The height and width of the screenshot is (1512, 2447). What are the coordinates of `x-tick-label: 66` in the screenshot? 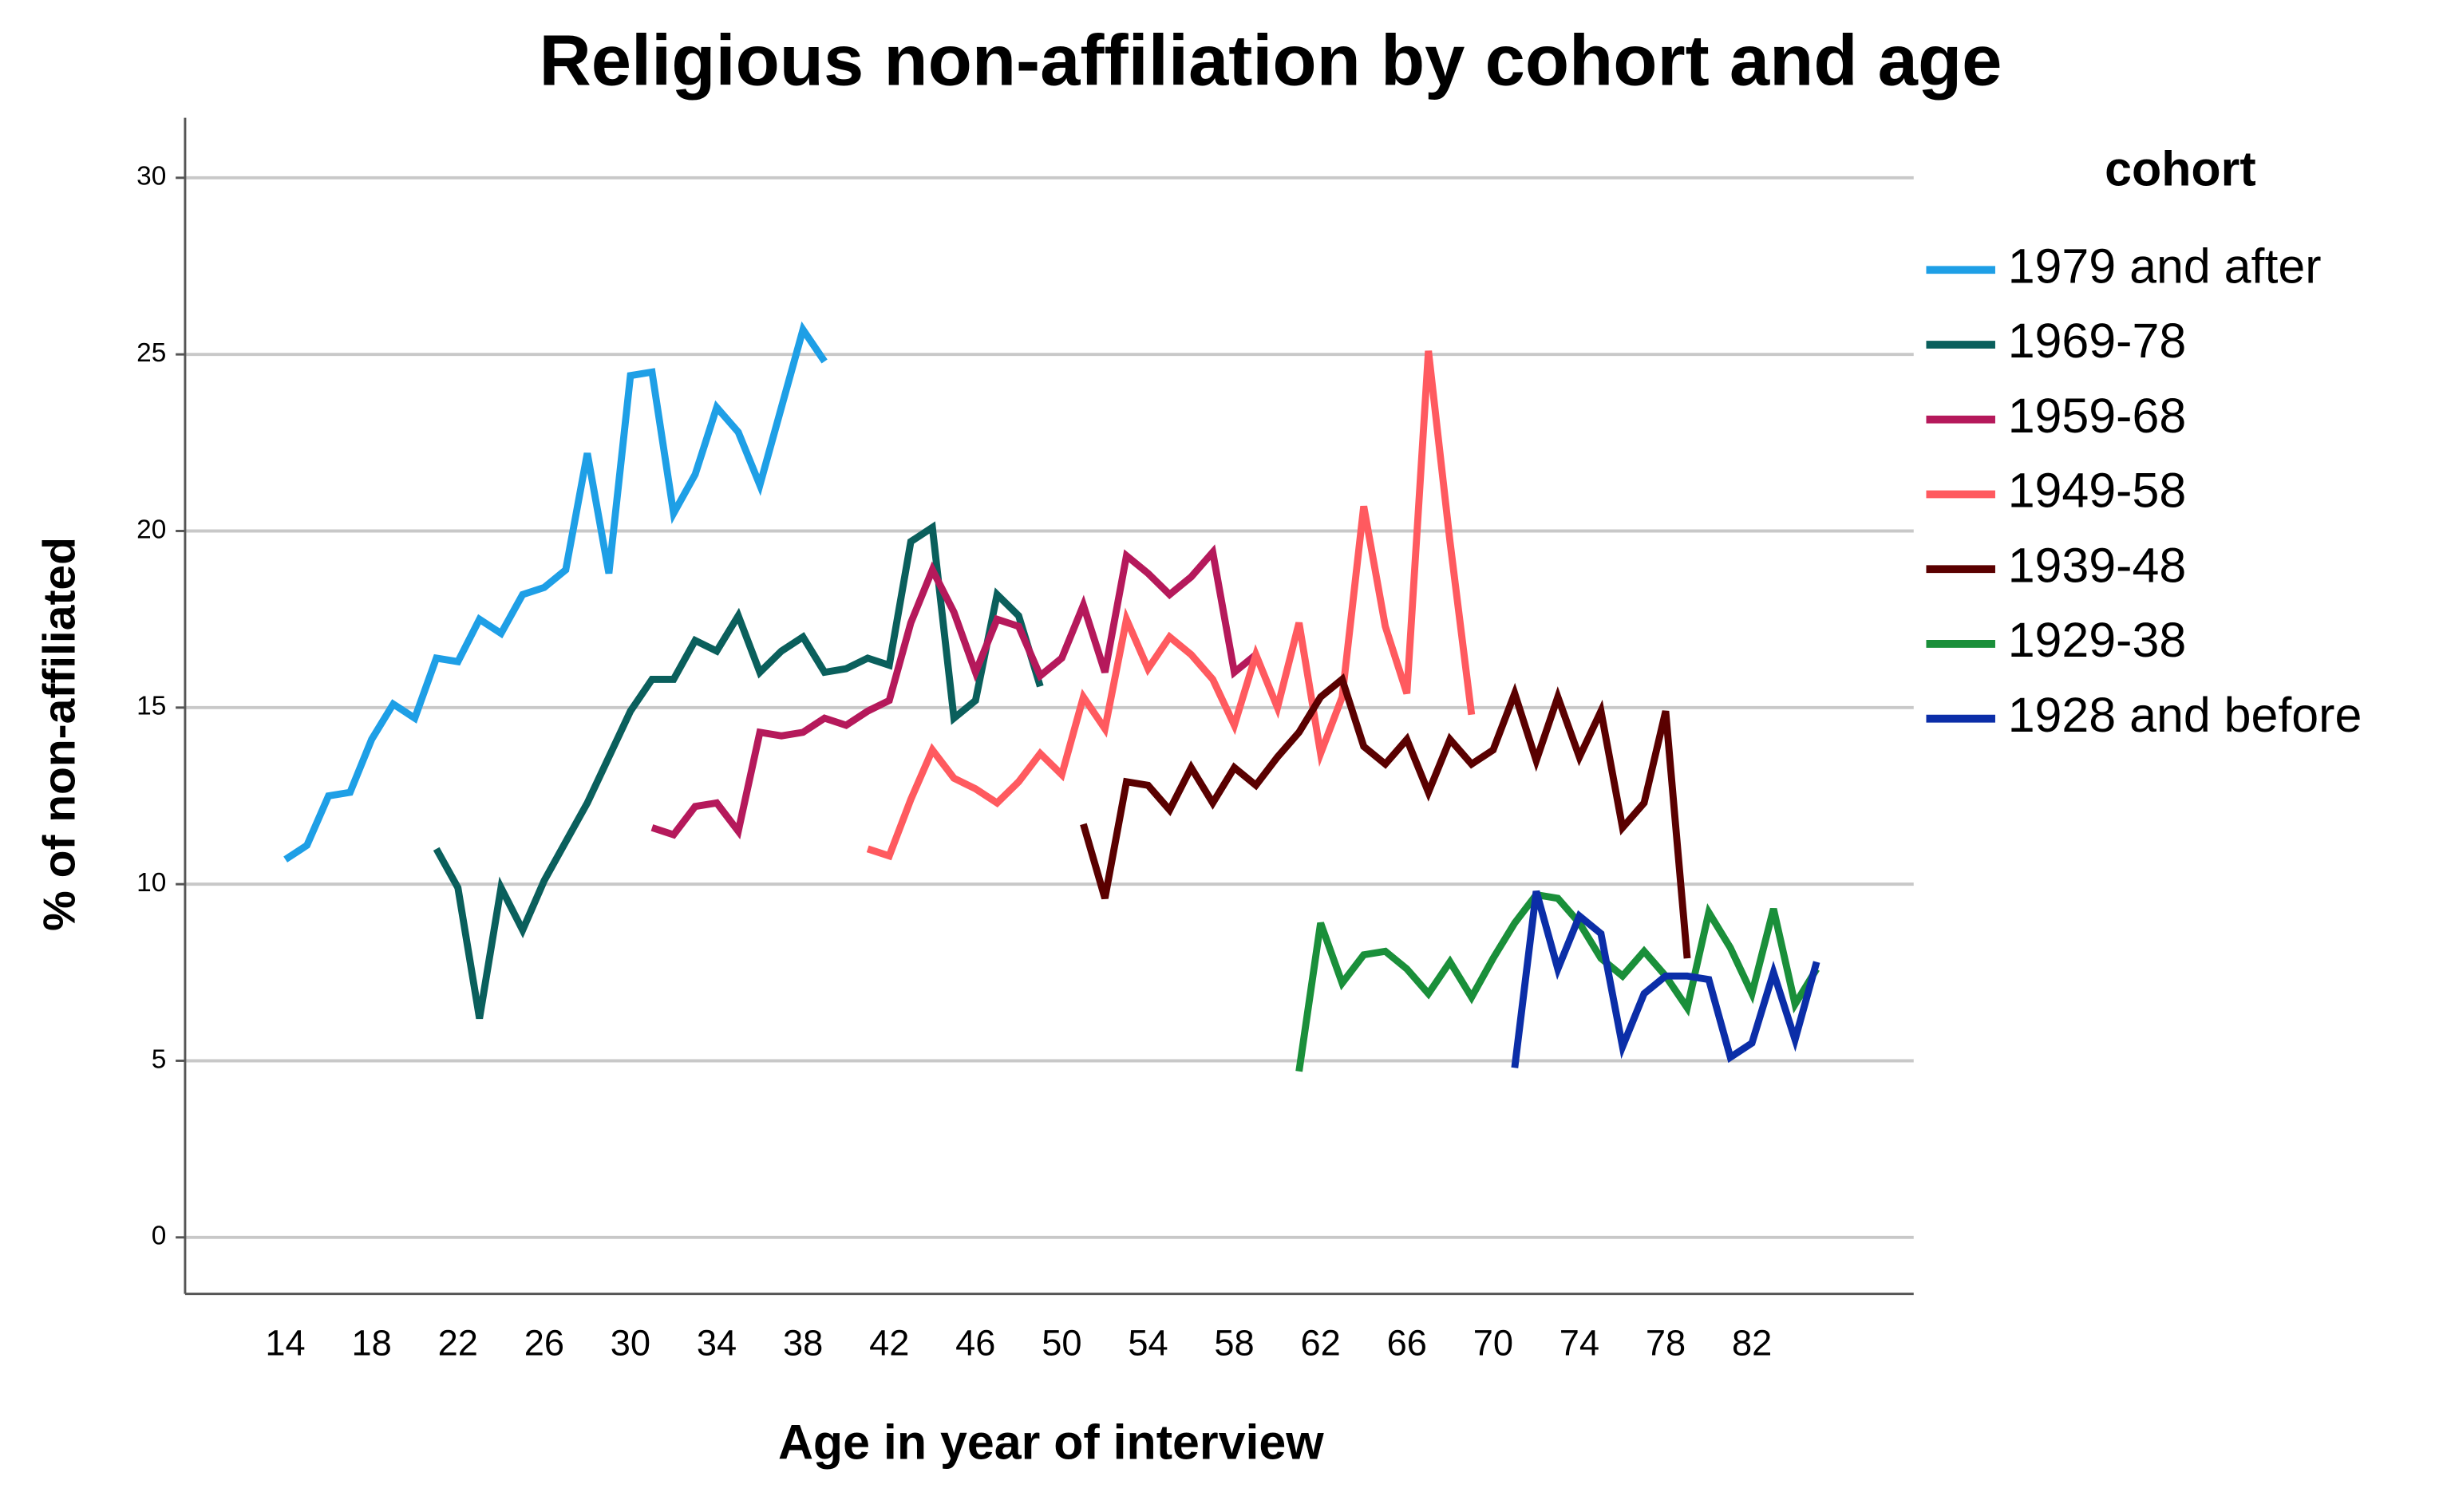 It's located at (1407, 1342).